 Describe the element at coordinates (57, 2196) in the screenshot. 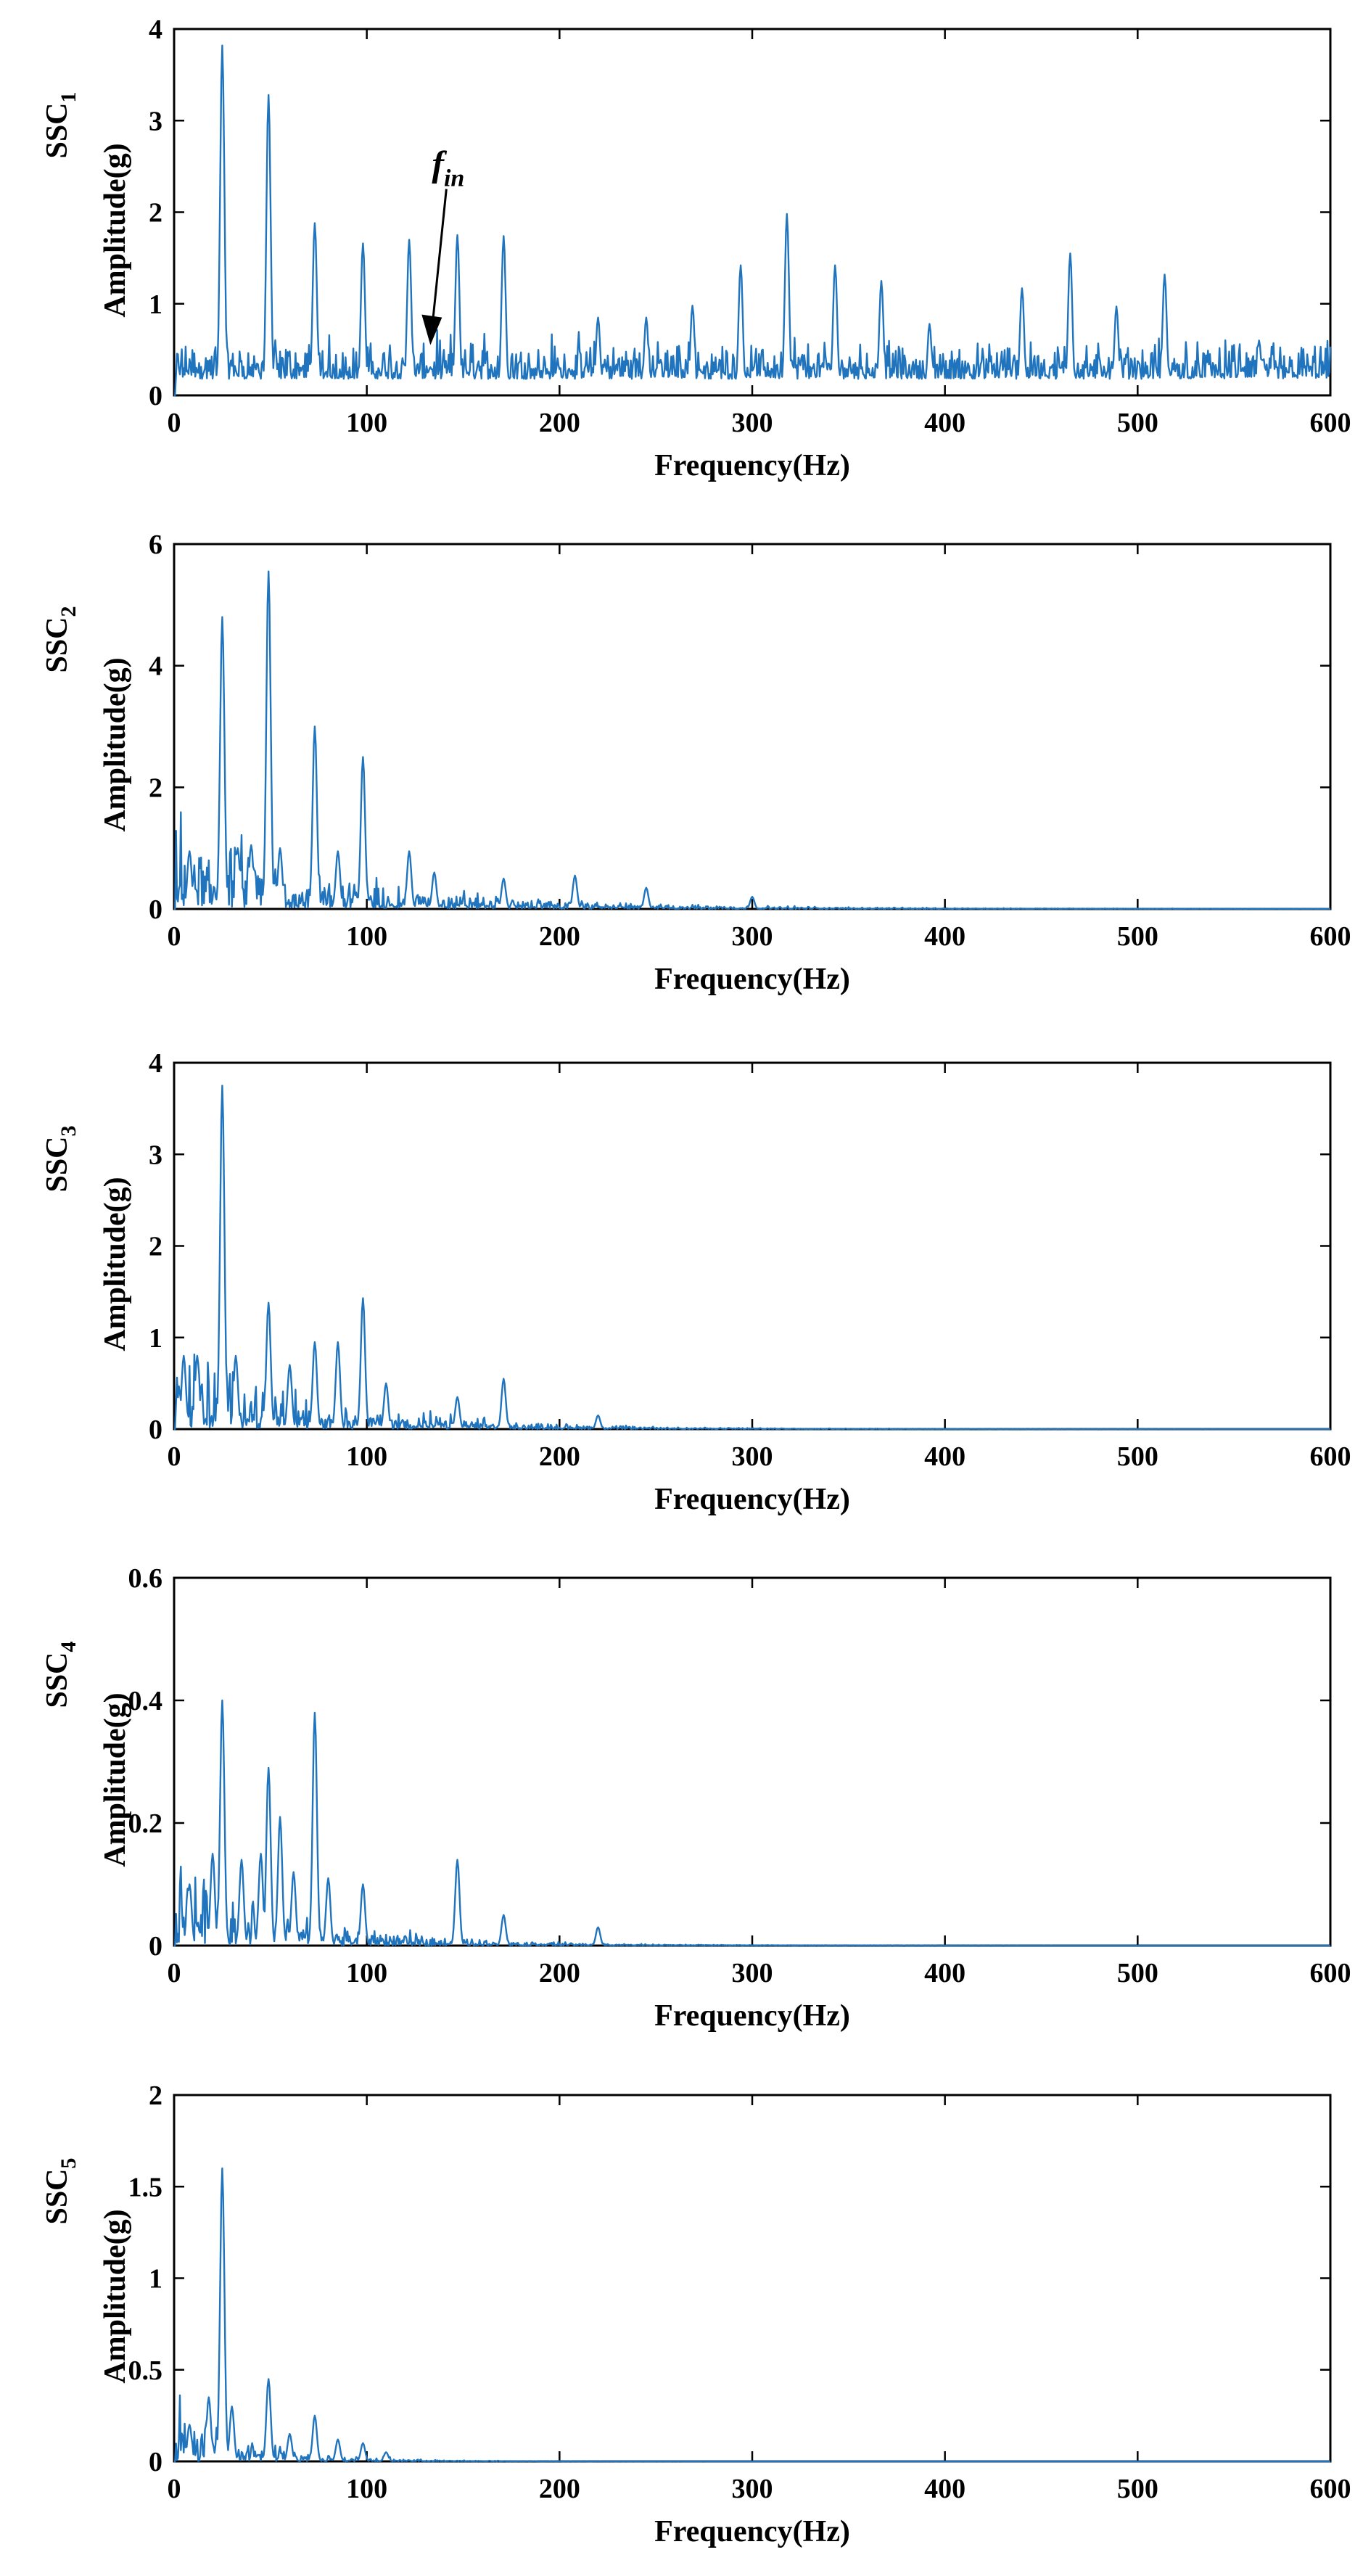

I see `ssc-5-ssc-text: SSC` at that location.